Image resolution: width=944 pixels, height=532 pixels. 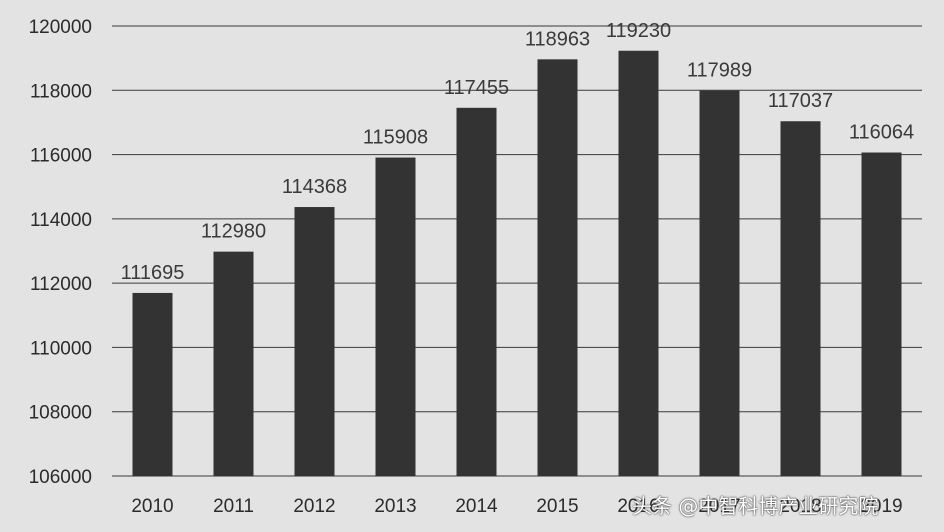 I want to click on x-axis-ticks: 2010 2011 2012 2013 2014 2015 2016 2017 2018 2019, so click(x=516, y=506).